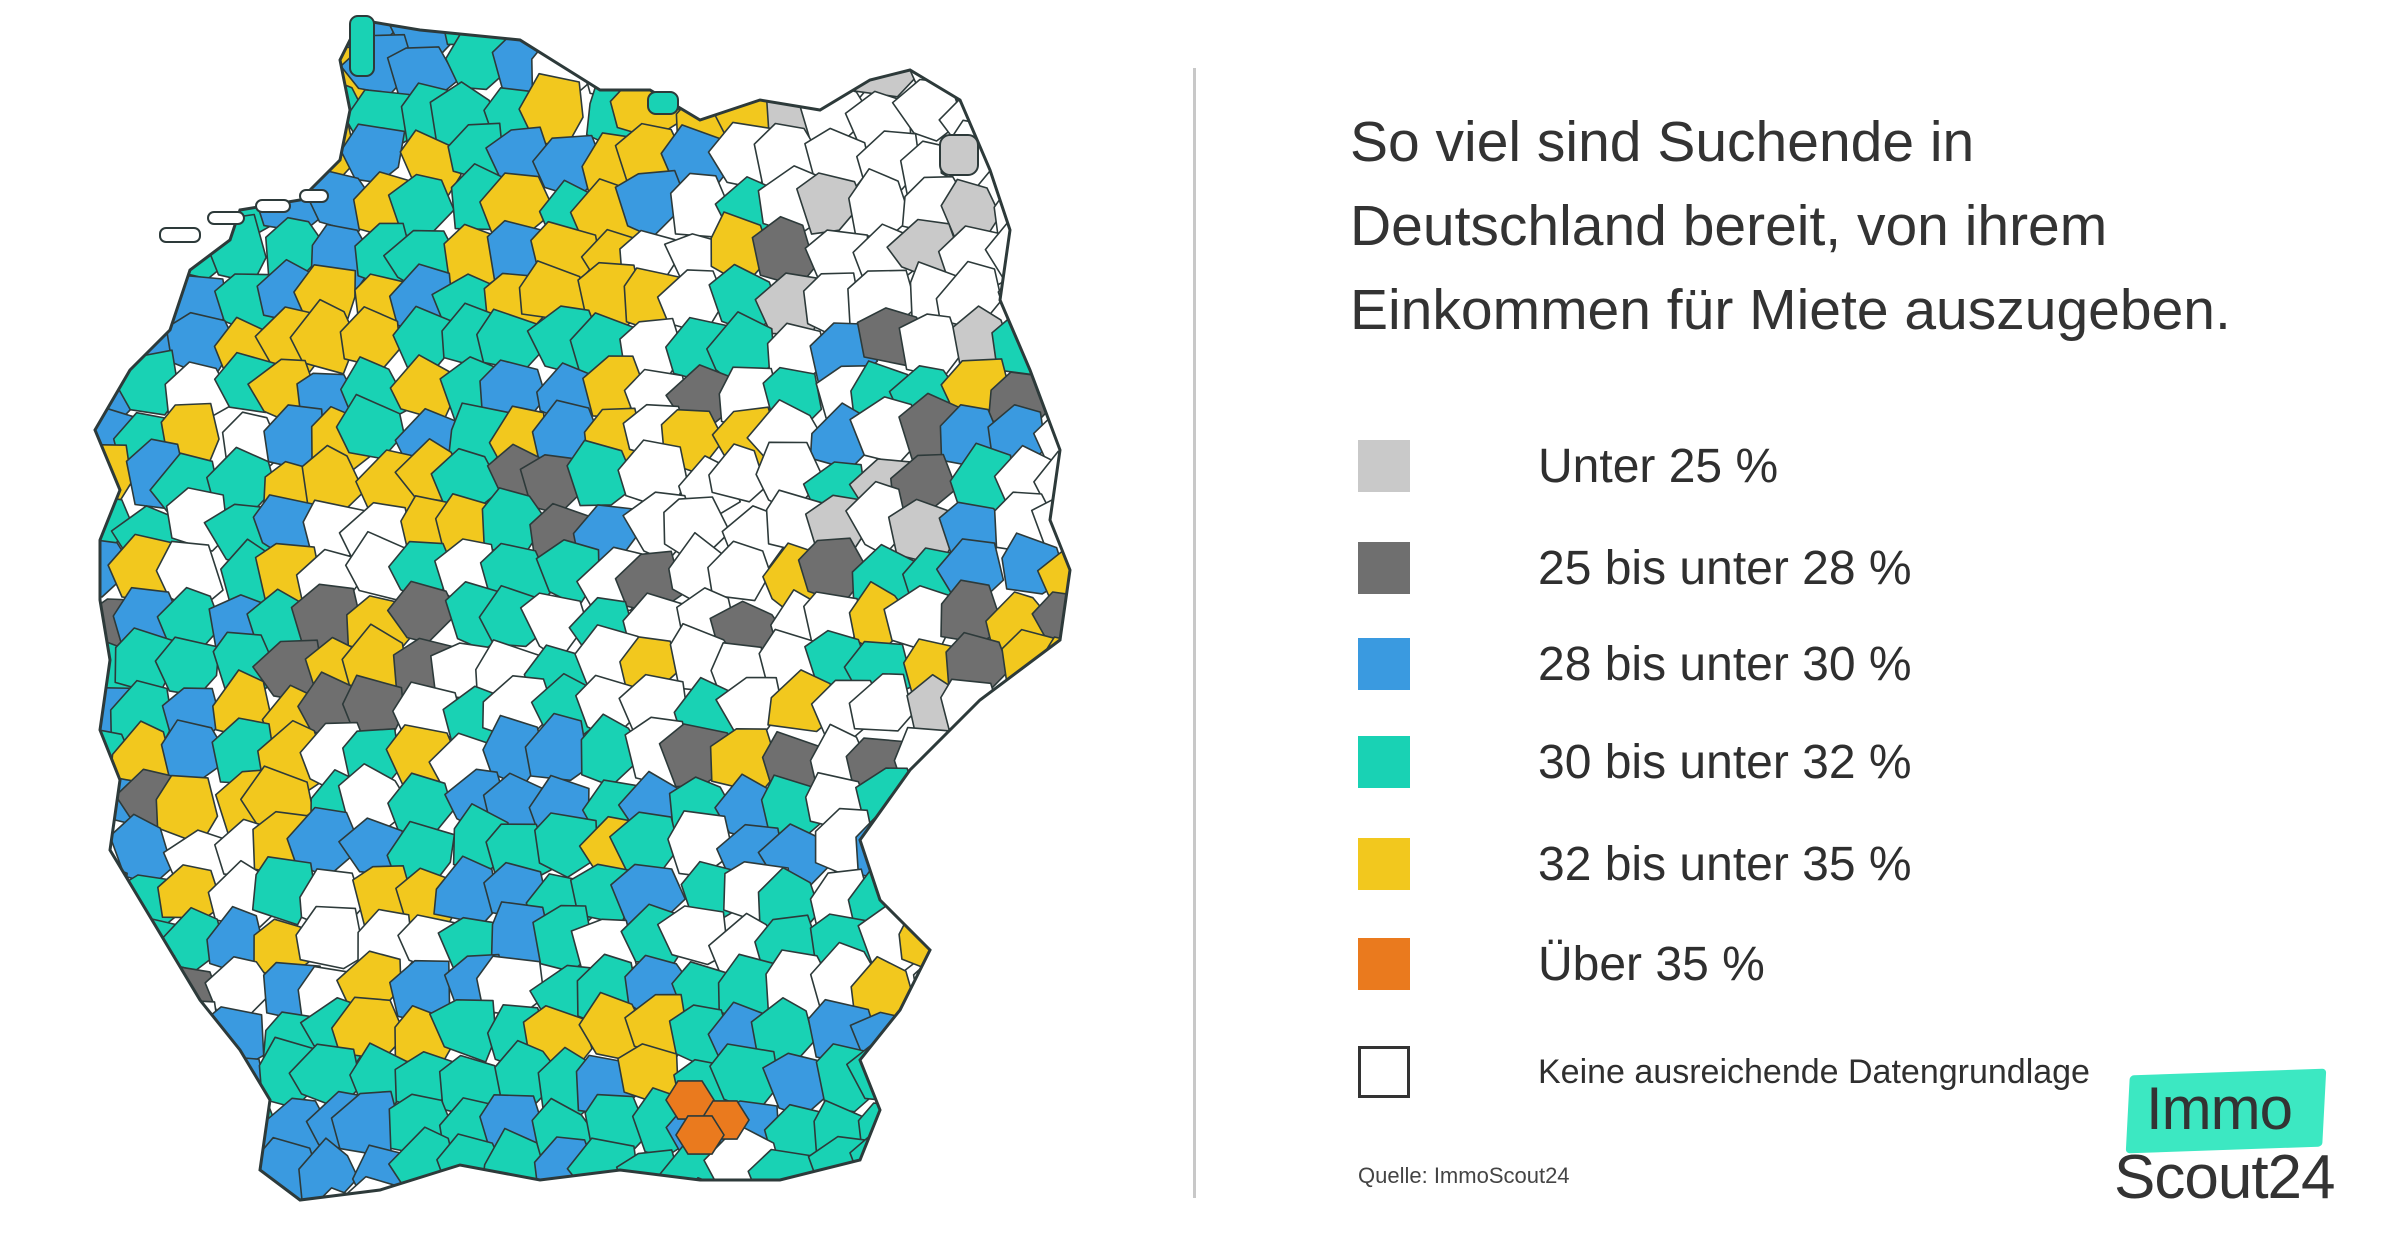 This screenshot has width=2400, height=1260. I want to click on title-line-2: Deutschland bereit, von ihrem, so click(1729, 226).